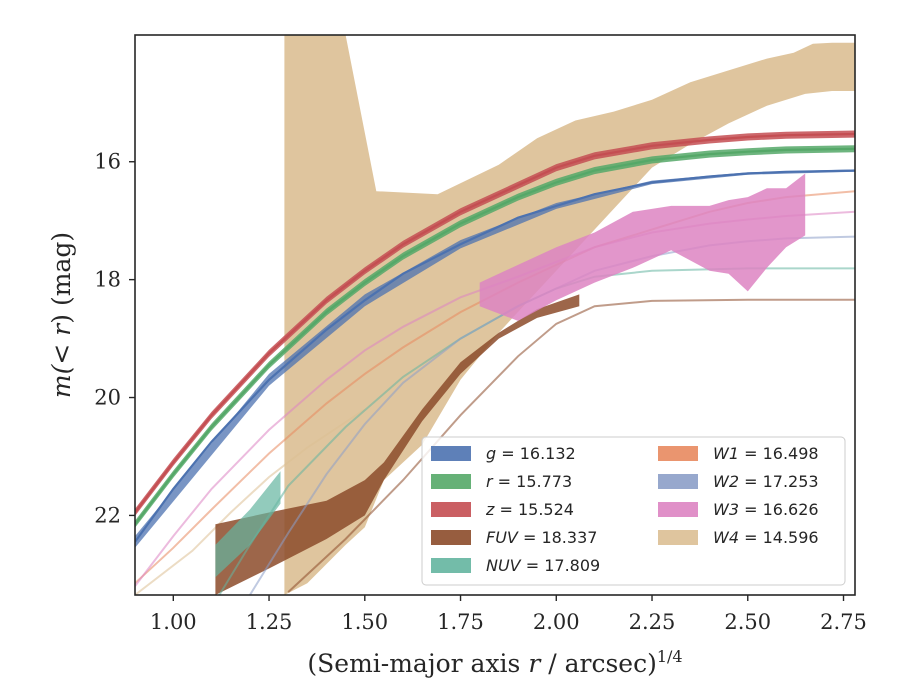 The height and width of the screenshot is (700, 900). I want to click on legend-label-w4: W4 = 14.596, so click(766, 537).